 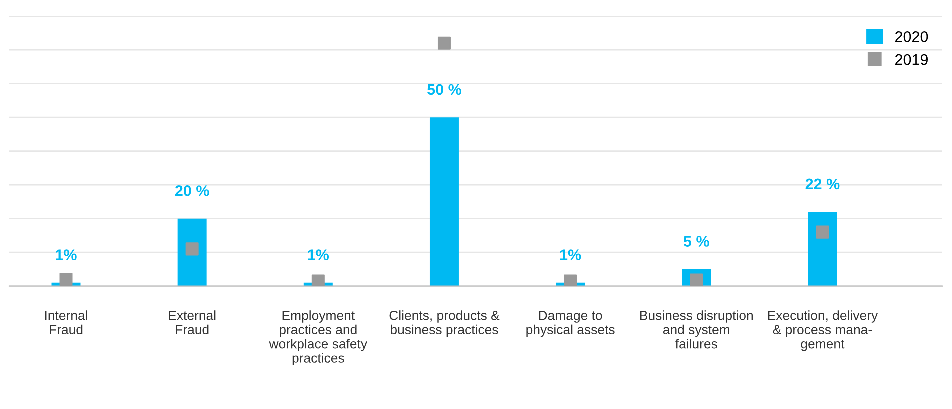 What do you see at coordinates (912, 60) in the screenshot?
I see `legend-label: 2019` at bounding box center [912, 60].